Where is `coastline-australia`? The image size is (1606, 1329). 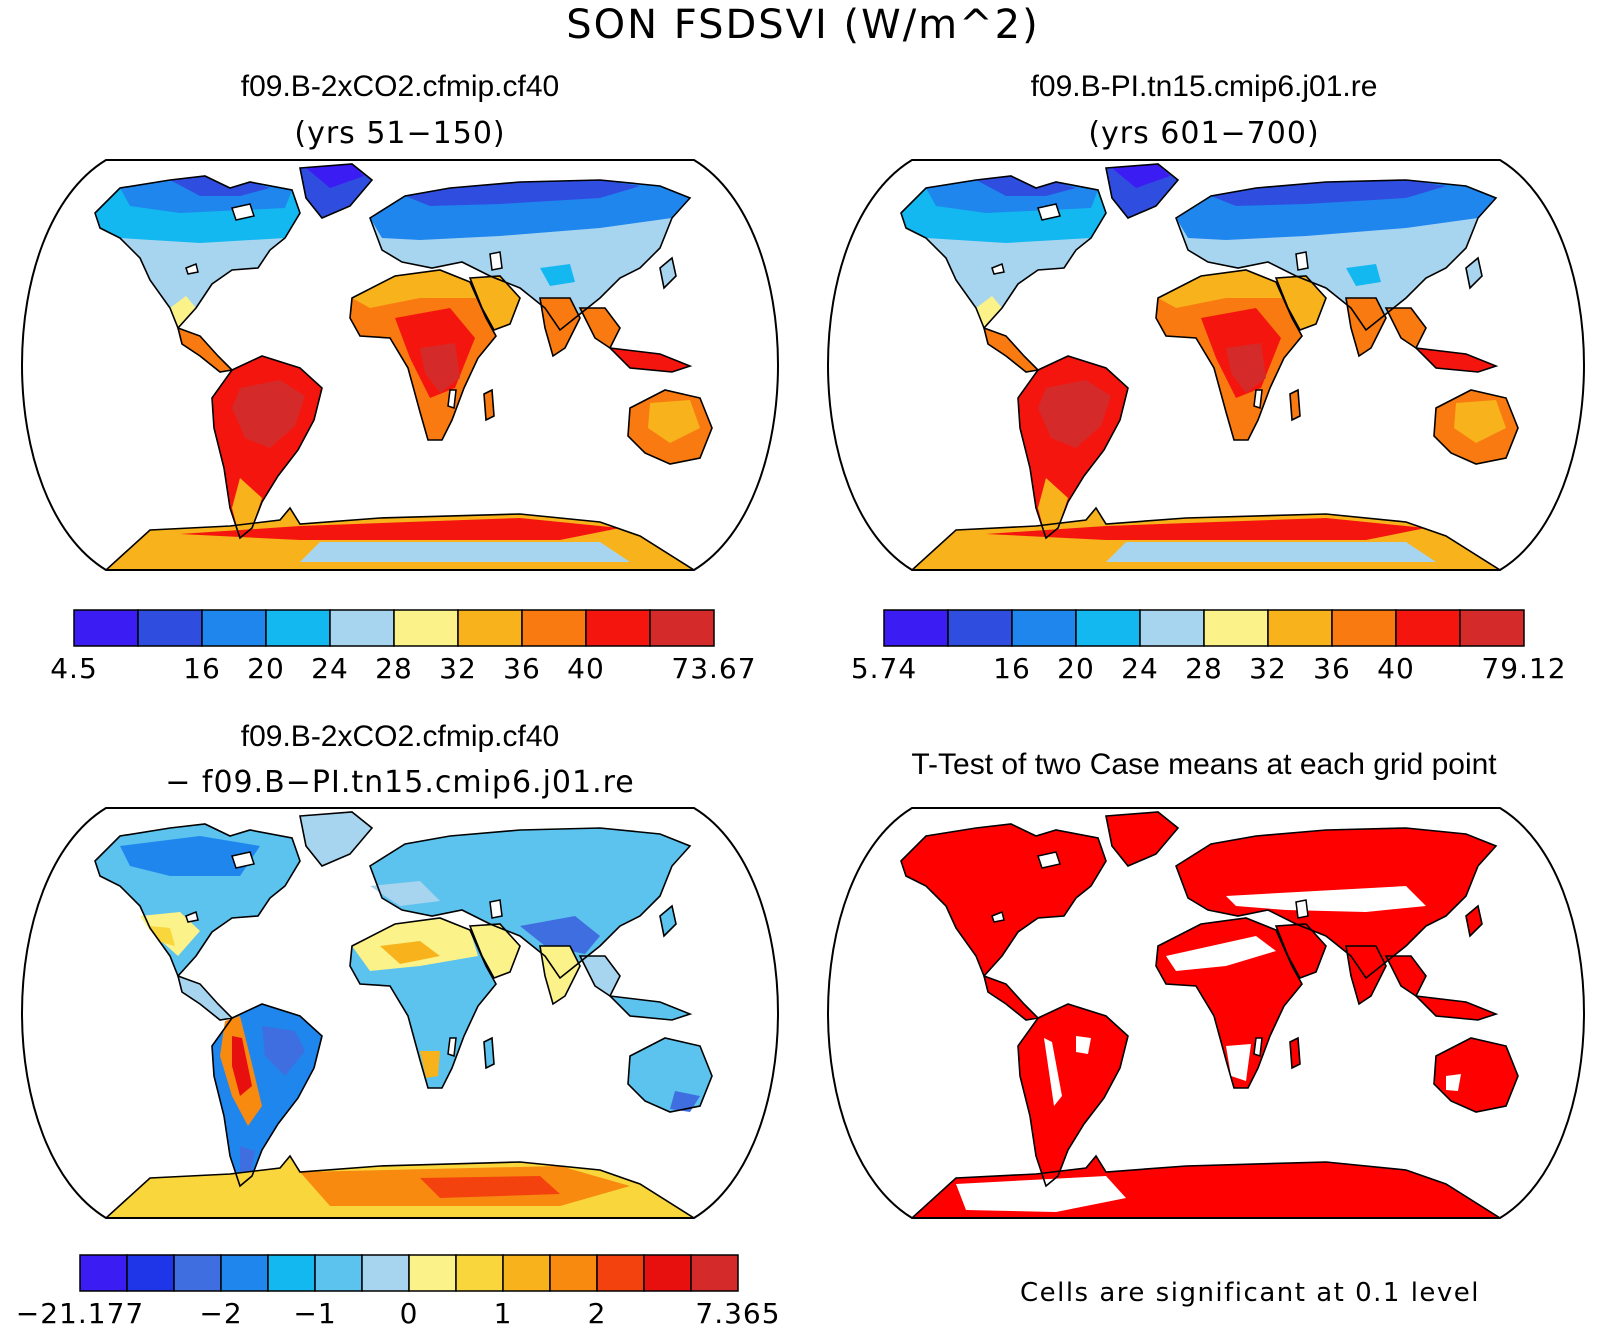 coastline-australia is located at coordinates (670, 1075).